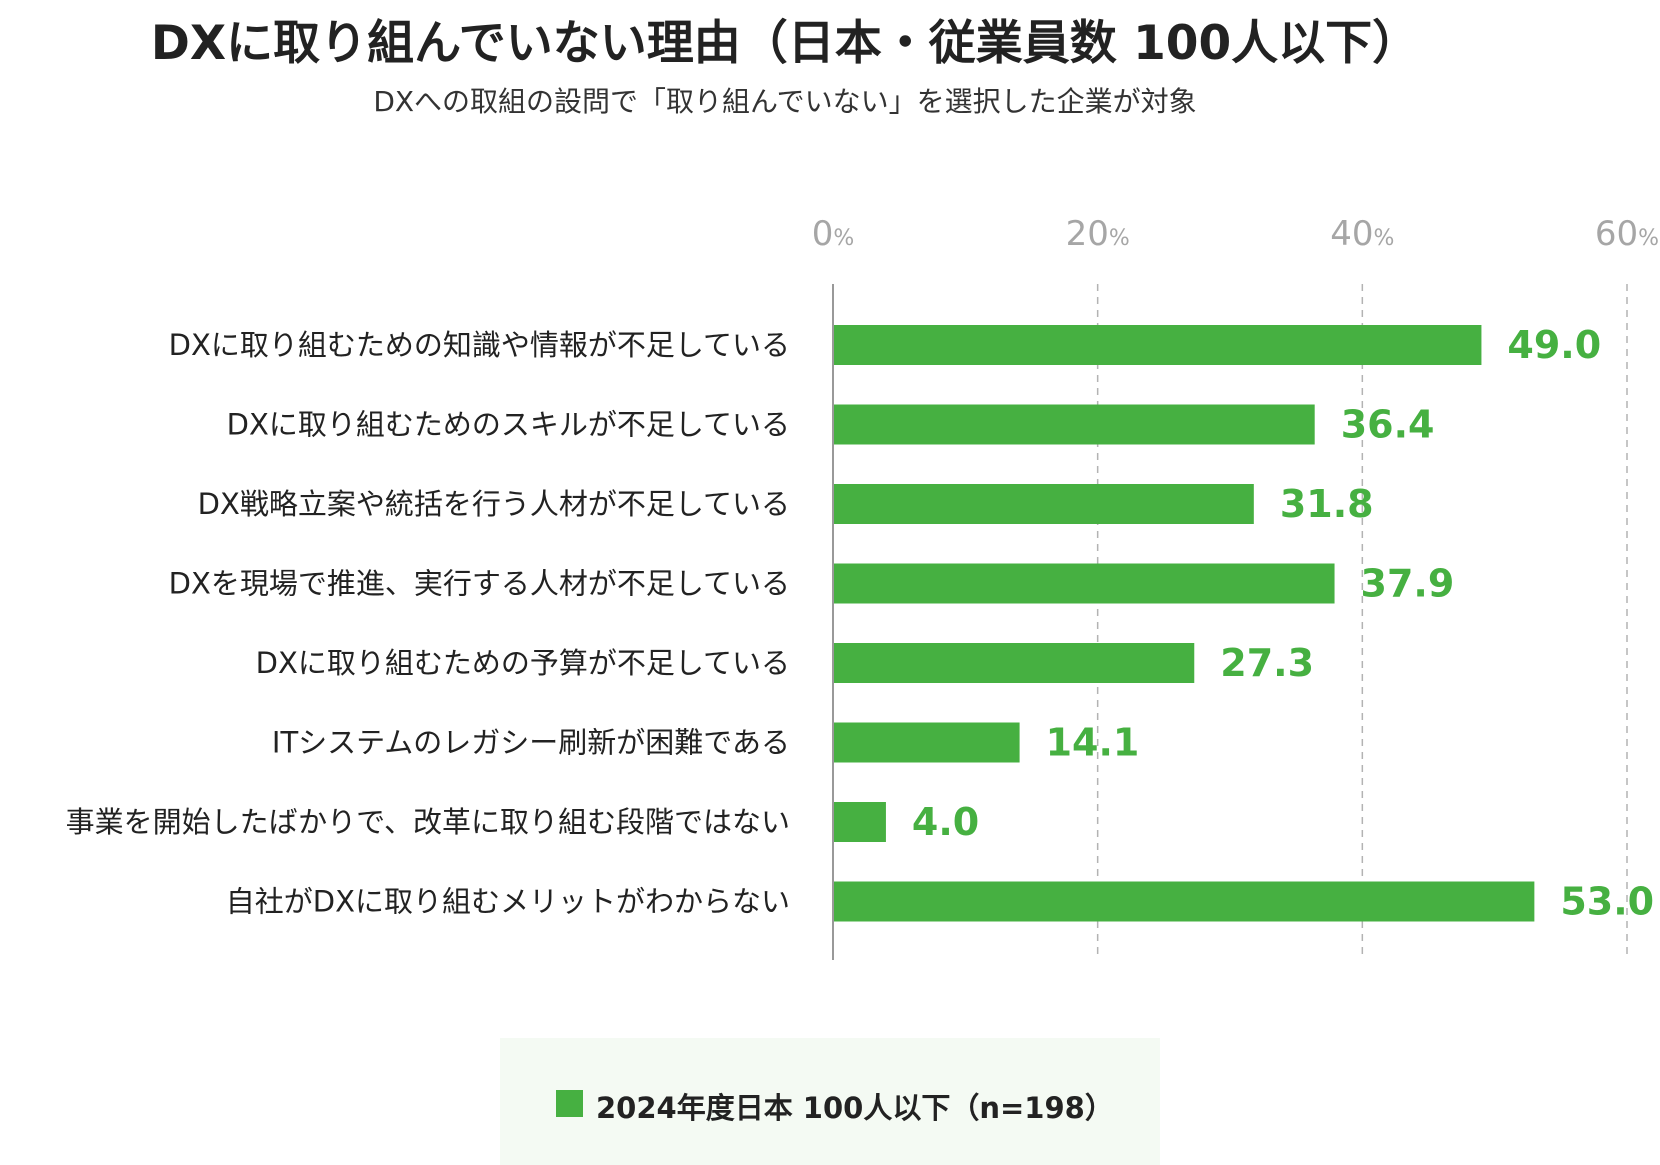 The height and width of the screenshot is (1165, 1660). I want to click on x-axis-ticks: 0% 20% 40% 60%, so click(1235, 234).